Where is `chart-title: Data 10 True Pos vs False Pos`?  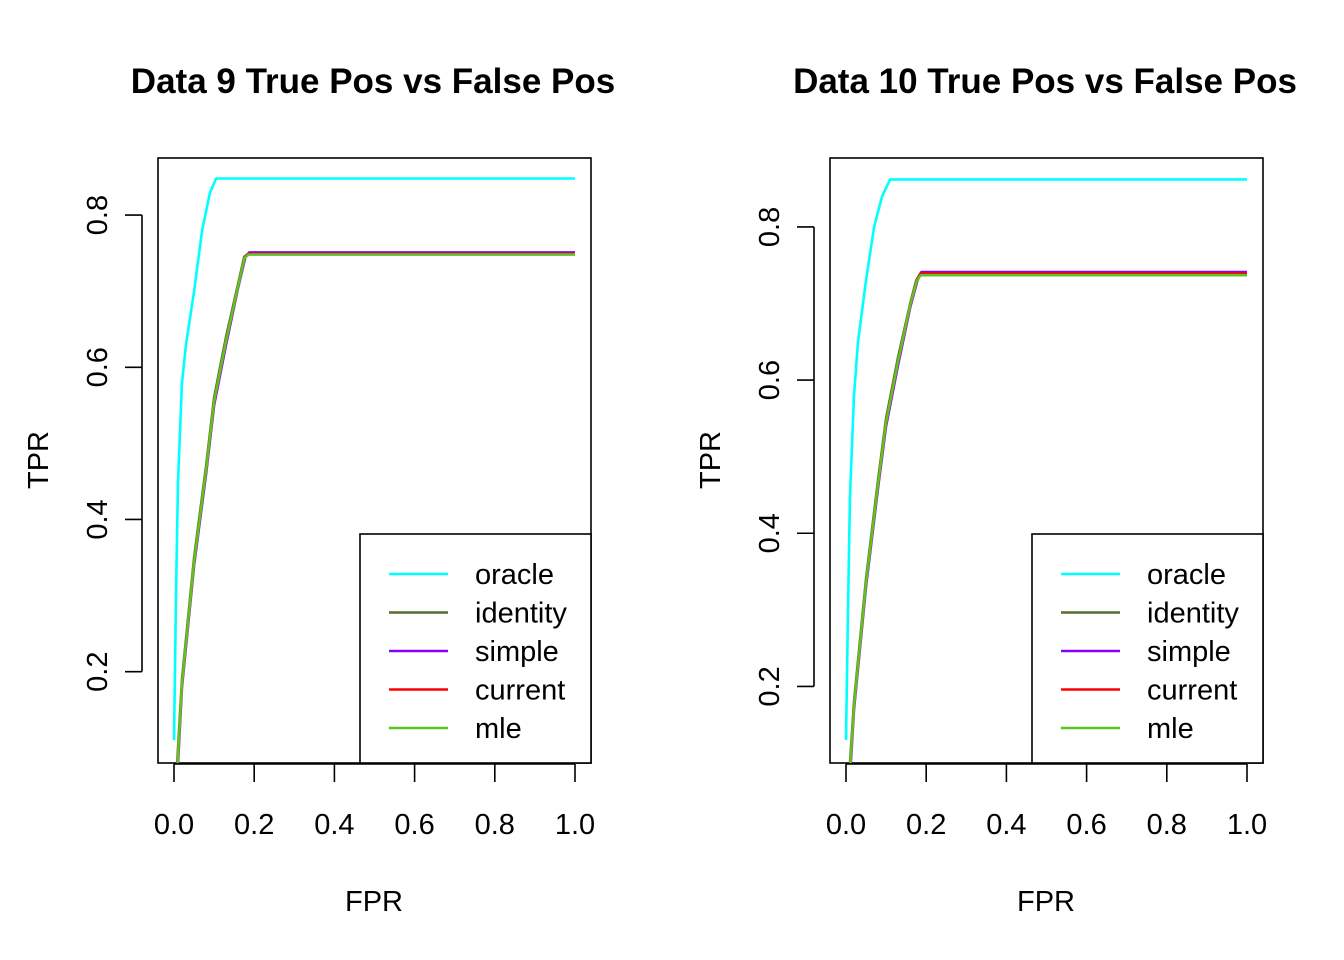
chart-title: Data 10 True Pos vs False Pos is located at coordinates (1045, 81).